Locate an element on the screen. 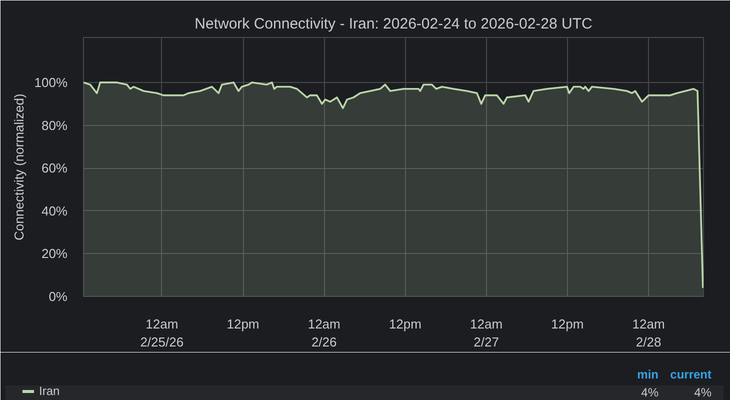 Image resolution: width=730 pixels, height=400 pixels. chart-title: Network Connectivity - Iran: 2026-02-24 to 2026-02-28 UTC is located at coordinates (393, 24).